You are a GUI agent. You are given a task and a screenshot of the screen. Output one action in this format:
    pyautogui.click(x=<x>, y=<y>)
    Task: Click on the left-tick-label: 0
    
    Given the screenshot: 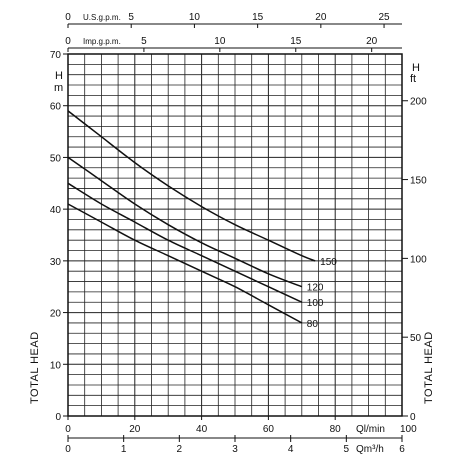 What is the action you would take?
    pyautogui.click(x=58, y=417)
    